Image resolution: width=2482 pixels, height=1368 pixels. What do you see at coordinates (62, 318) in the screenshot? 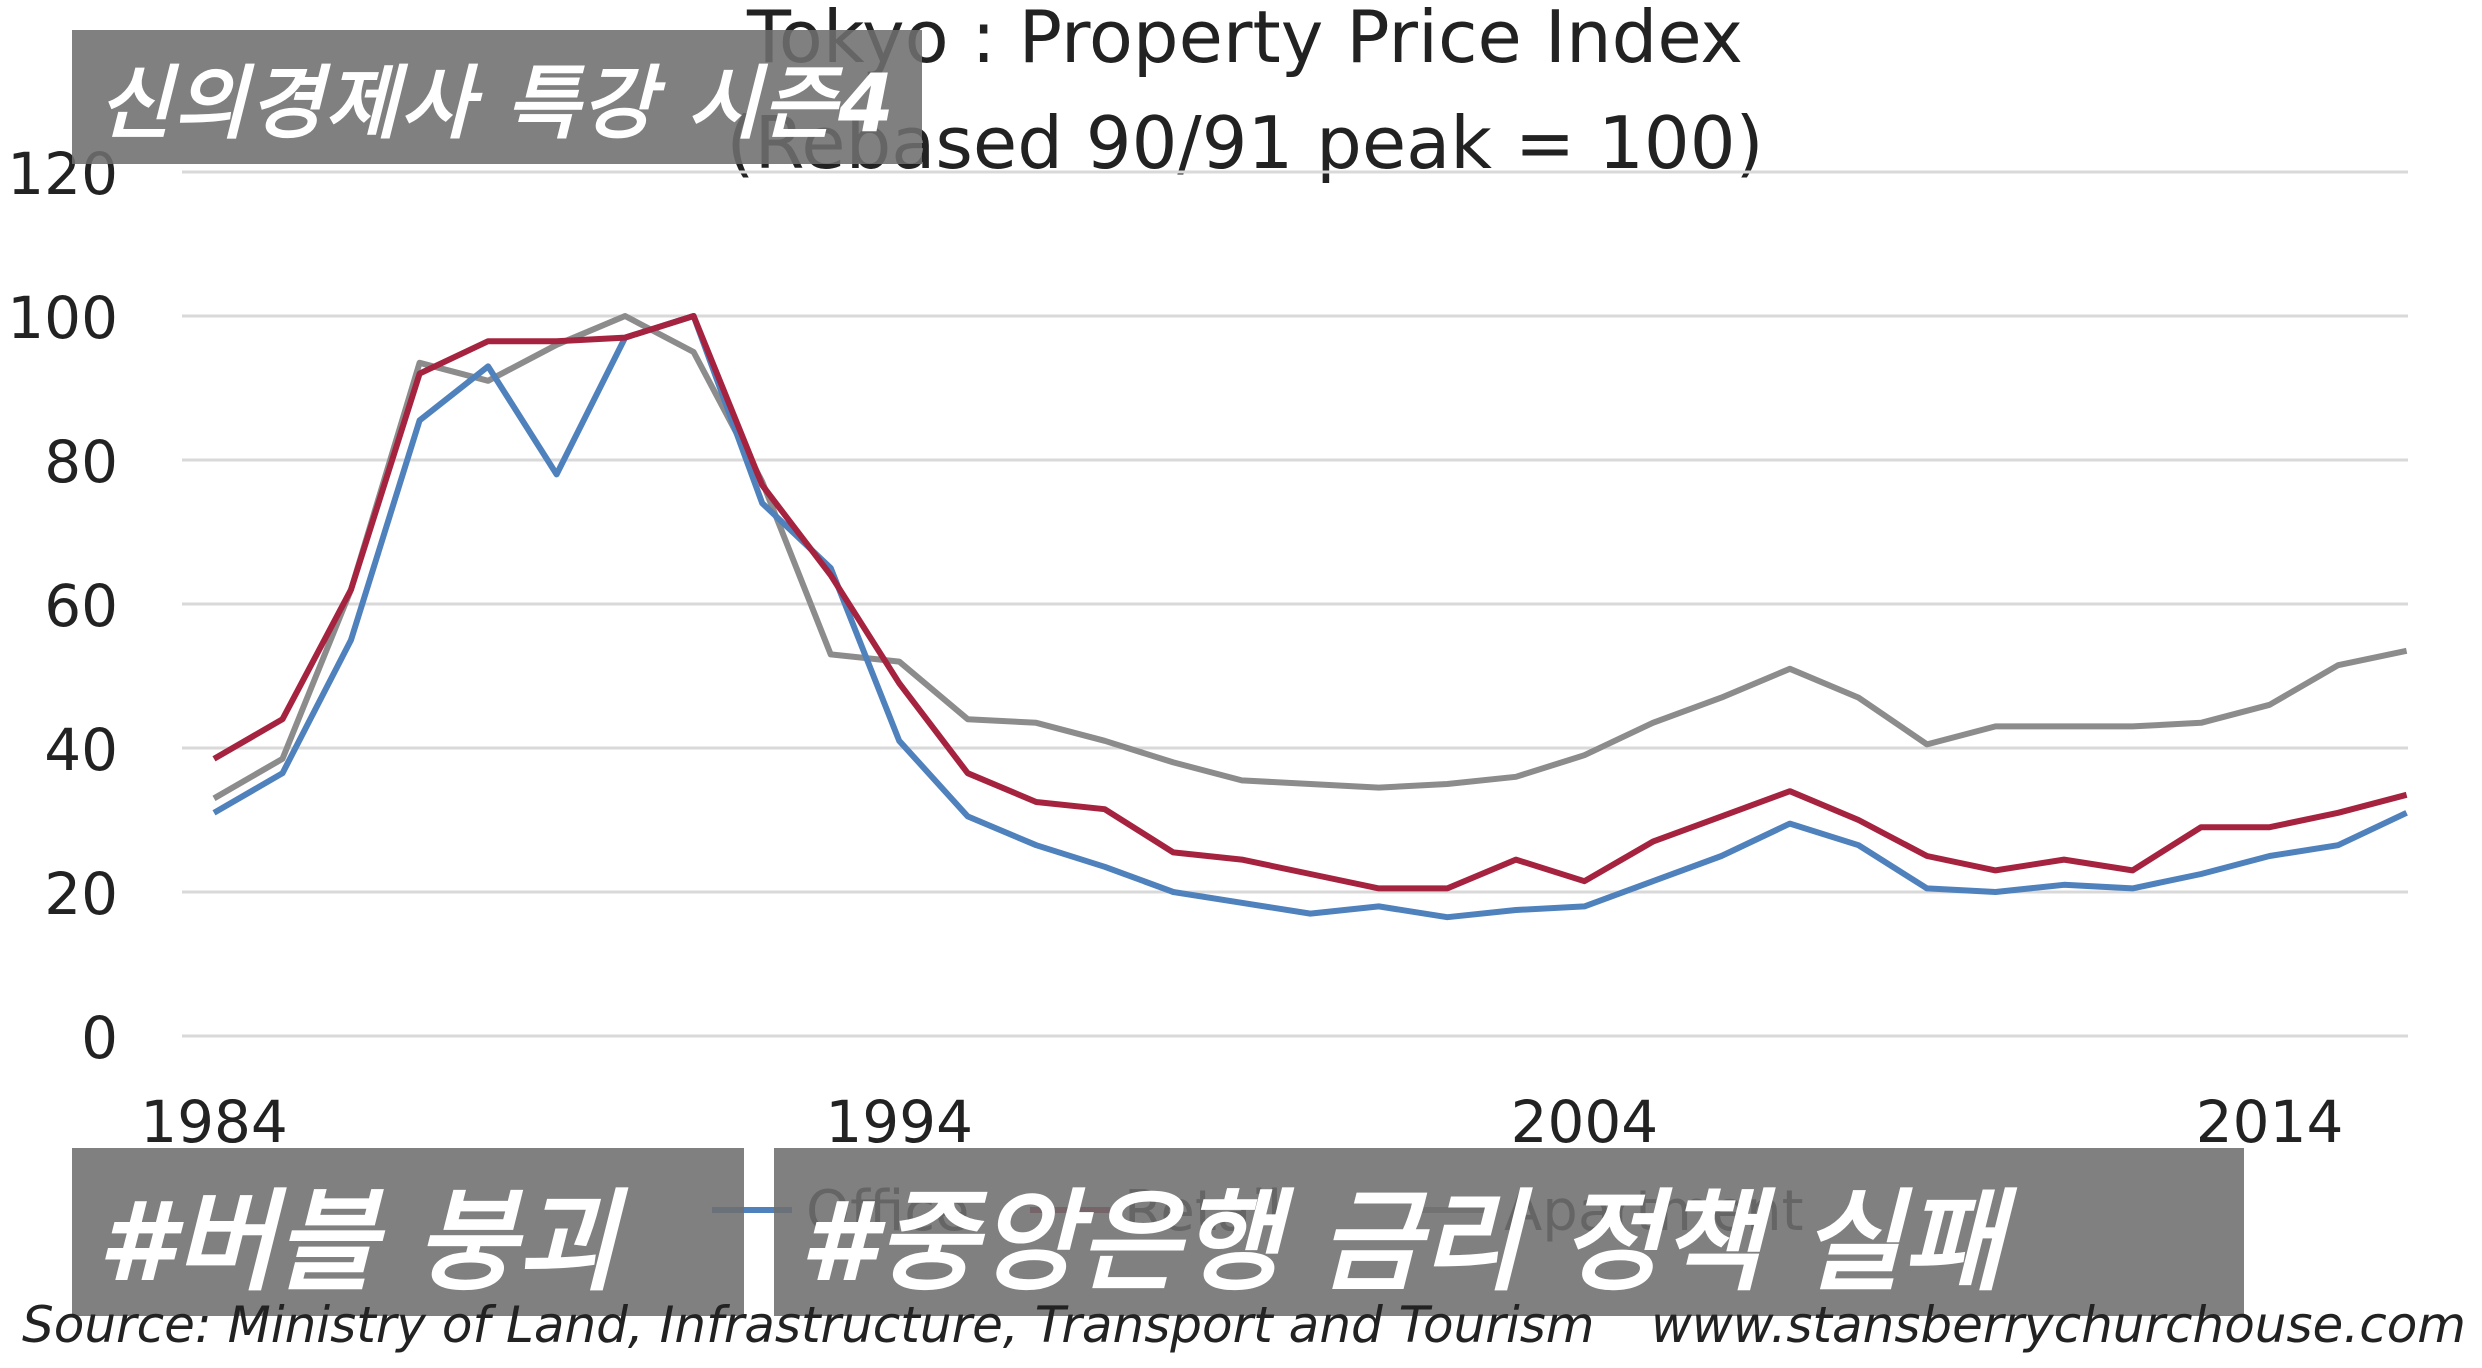
I see `y-tick-label: 100` at bounding box center [62, 318].